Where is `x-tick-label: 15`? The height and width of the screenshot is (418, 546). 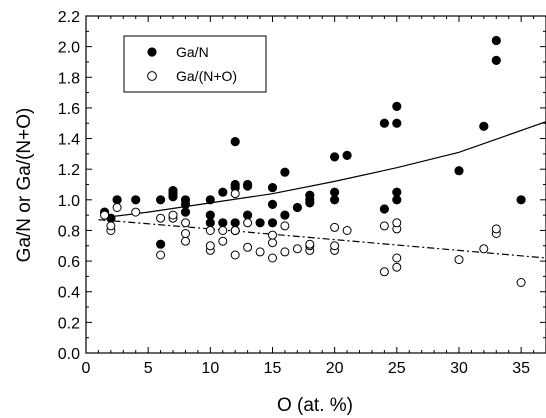 x-tick-label: 15 is located at coordinates (273, 368).